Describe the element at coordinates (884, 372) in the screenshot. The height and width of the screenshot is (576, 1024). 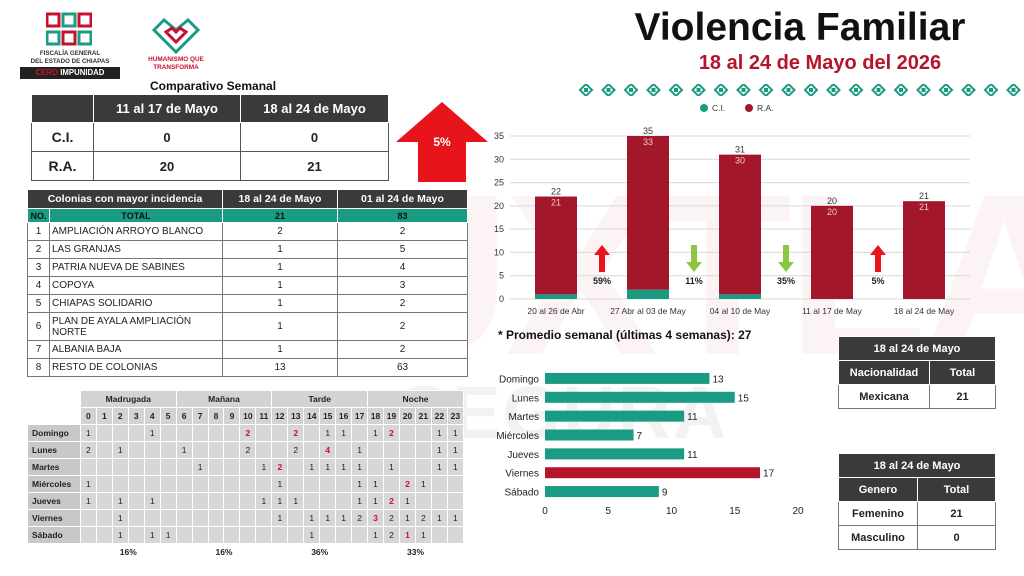
I see `nacionalidad-header-label: Nacionalidad` at that location.